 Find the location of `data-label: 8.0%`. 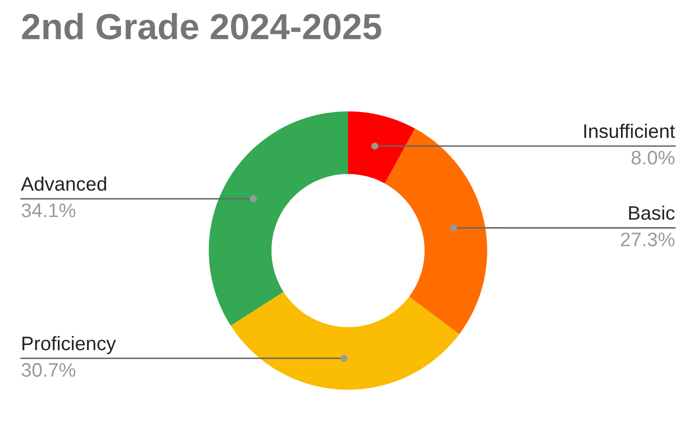

data-label: 8.0% is located at coordinates (653, 157).